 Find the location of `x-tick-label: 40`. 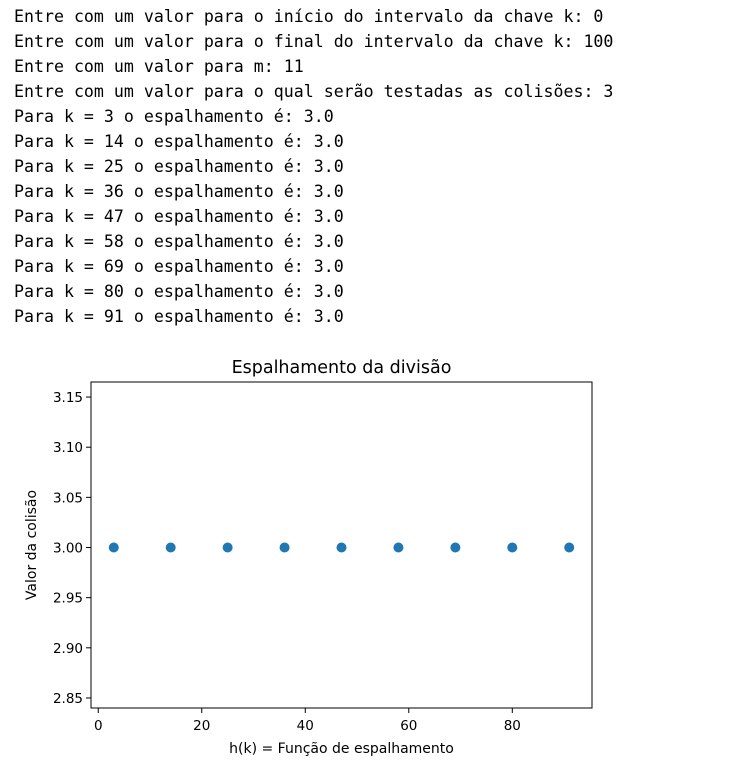

x-tick-label: 40 is located at coordinates (305, 726).